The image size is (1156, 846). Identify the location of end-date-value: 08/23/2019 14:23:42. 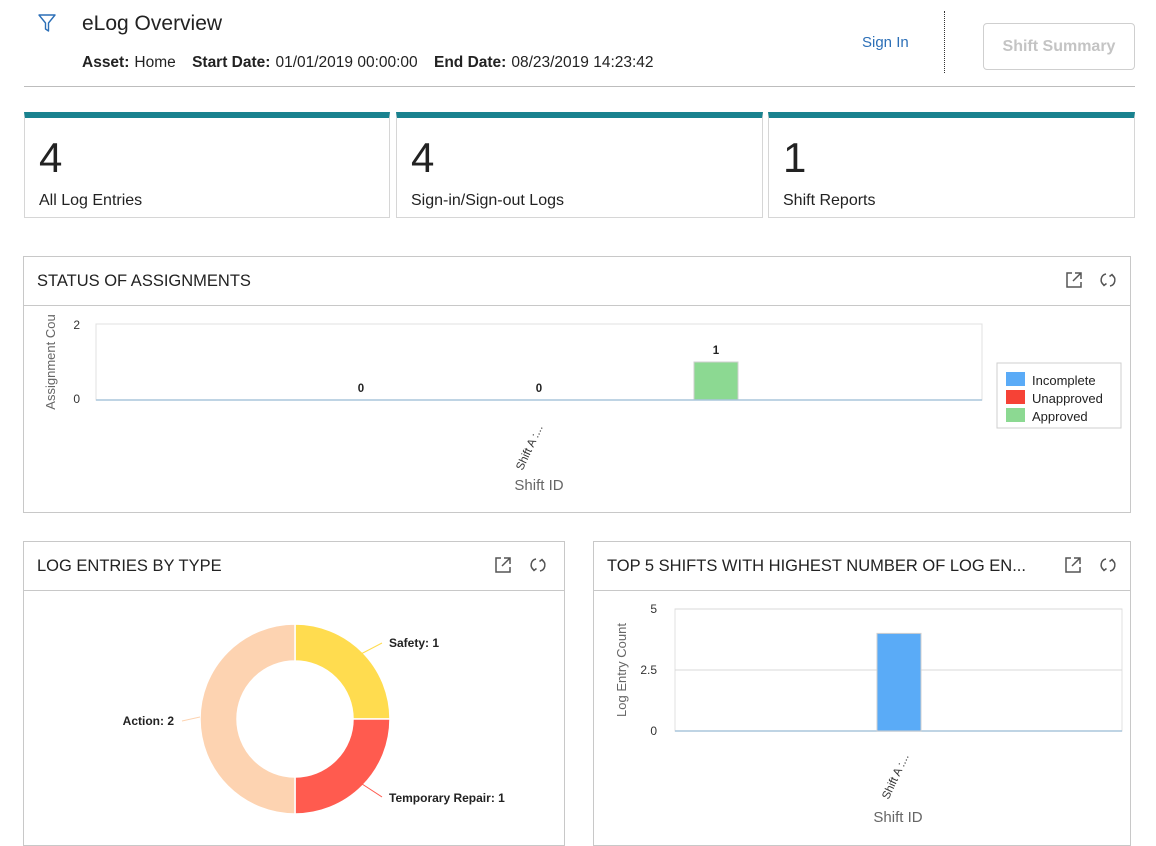
(582, 62).